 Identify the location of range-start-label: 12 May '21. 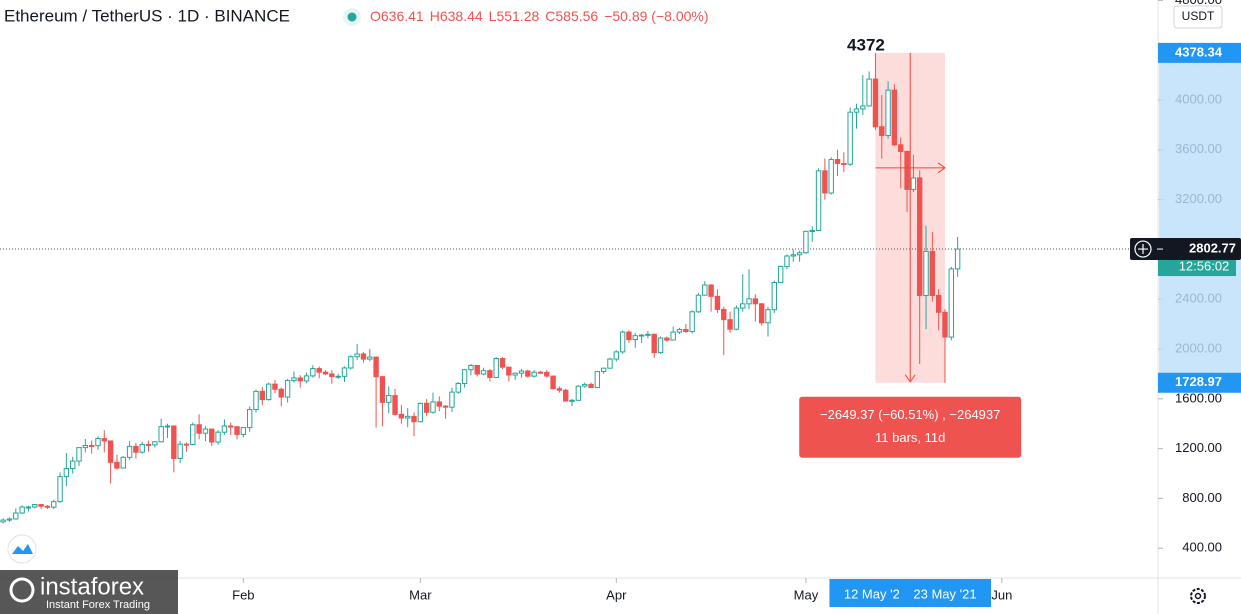
(875, 593).